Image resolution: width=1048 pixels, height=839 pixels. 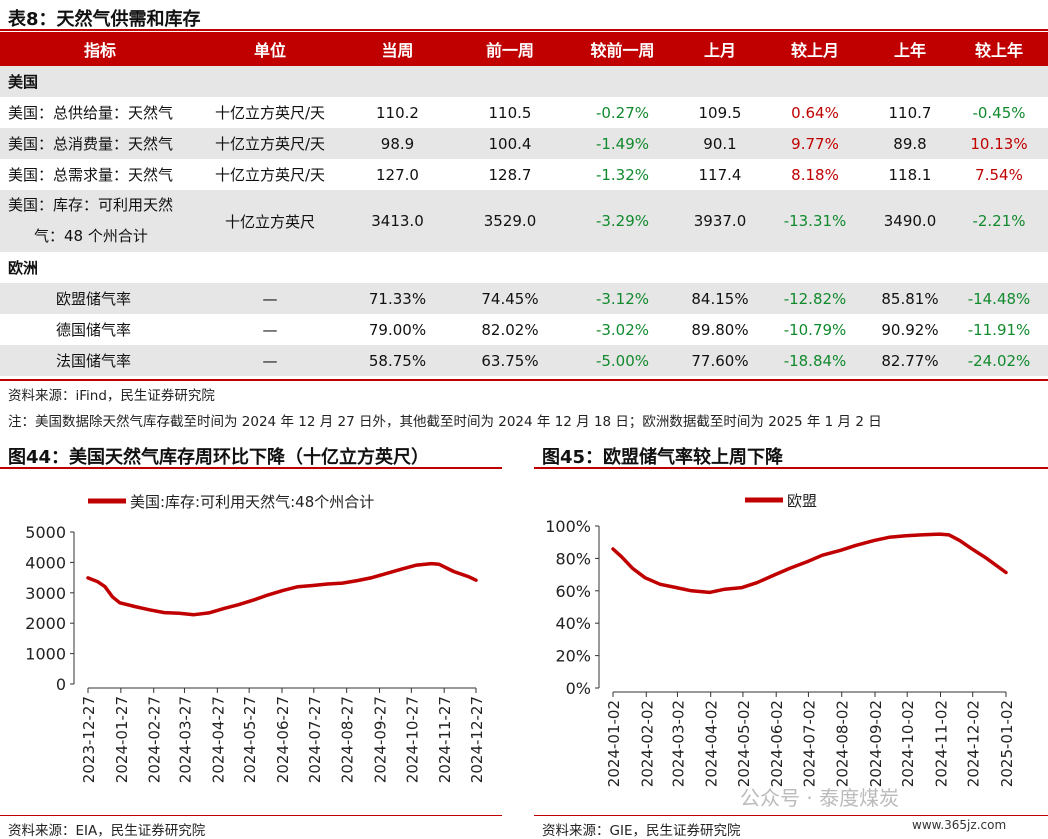 What do you see at coordinates (802, 501) in the screenshot?
I see `chart45-legend-label: 欧盟` at bounding box center [802, 501].